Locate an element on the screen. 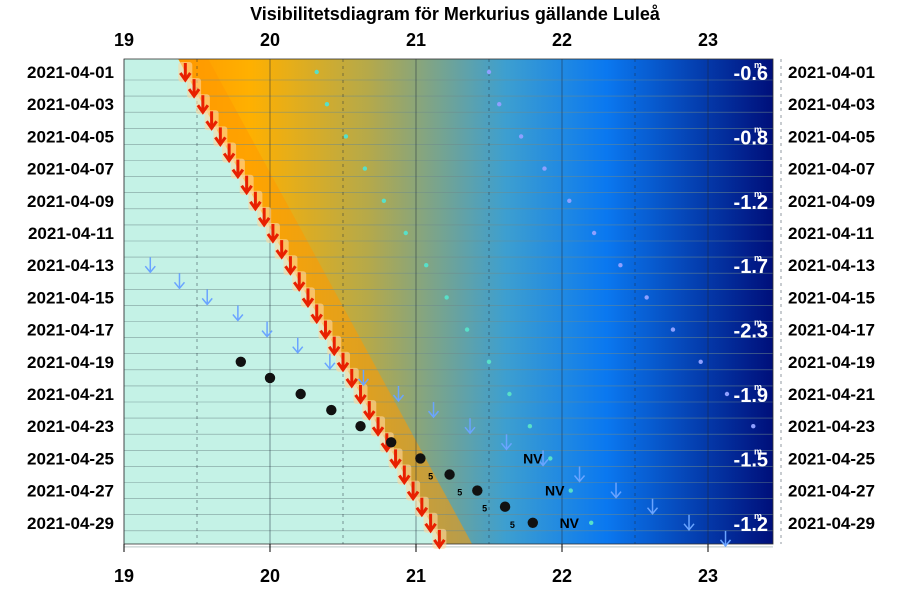 This screenshot has height=606, width=900. y-tick-label-right: 2021-04-23 is located at coordinates (831, 426).